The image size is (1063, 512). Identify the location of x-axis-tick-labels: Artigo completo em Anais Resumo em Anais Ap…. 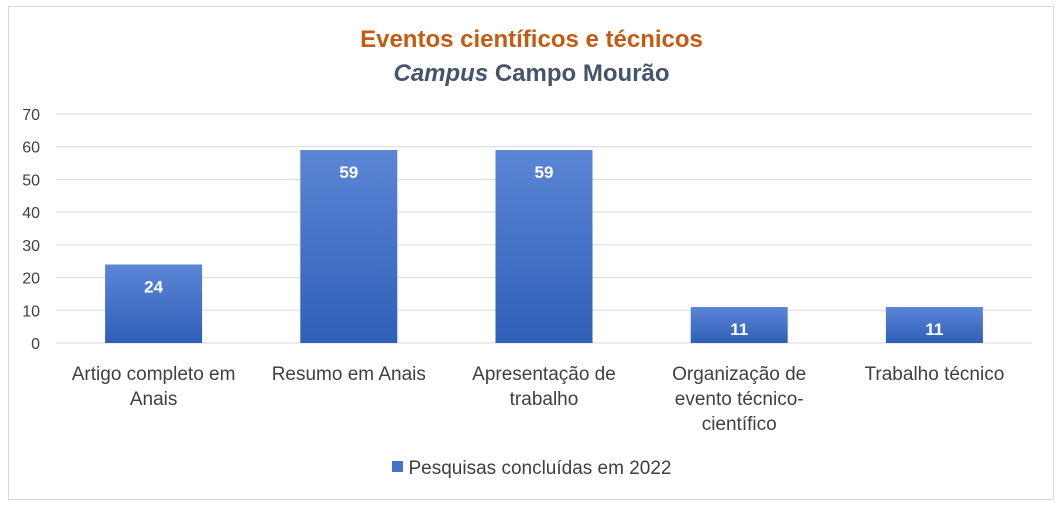
(538, 399).